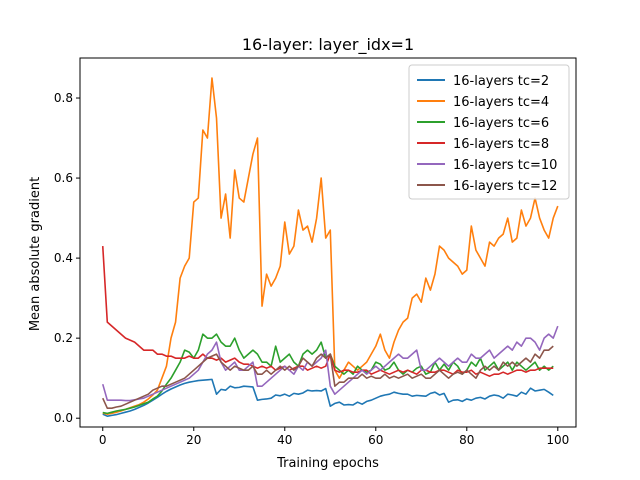  What do you see at coordinates (193, 440) in the screenshot?
I see `x-tick-label: 20` at bounding box center [193, 440].